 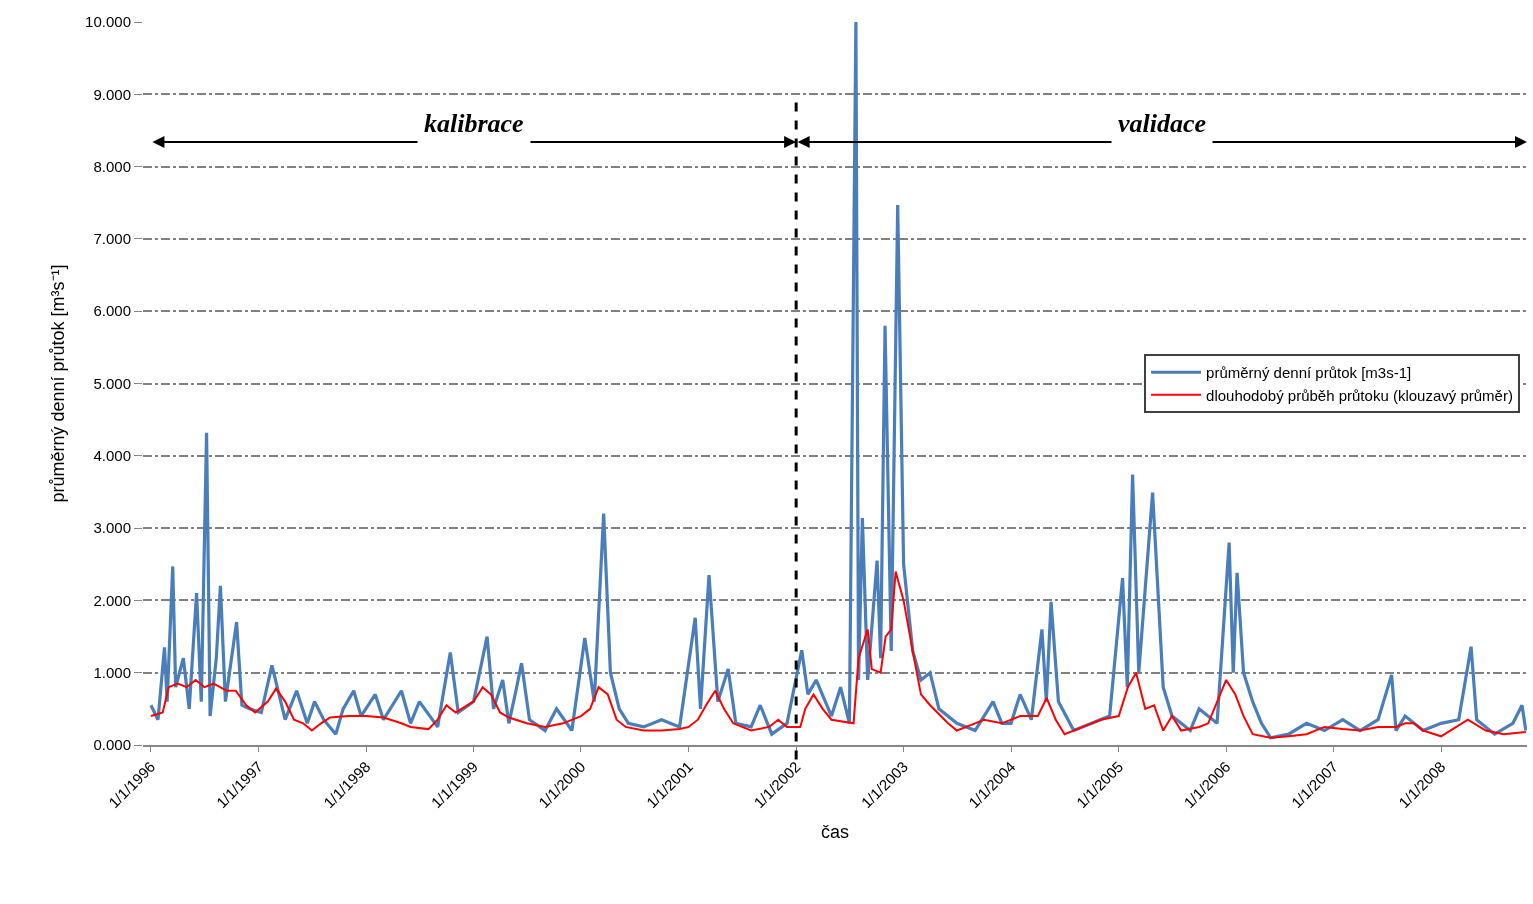 I want to click on x-axis-title: čas, so click(x=835, y=831).